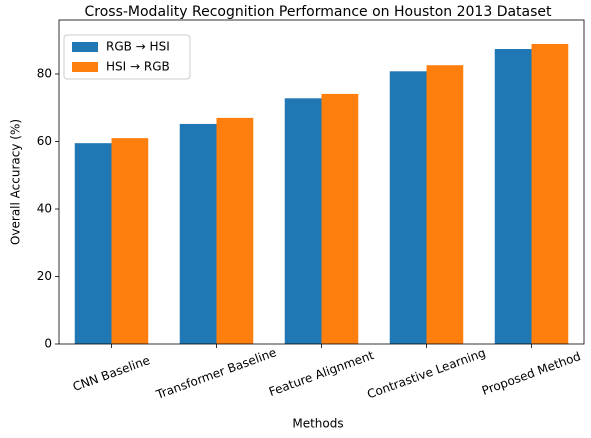  I want to click on x-tick-label: Proposed Method, so click(531, 373).